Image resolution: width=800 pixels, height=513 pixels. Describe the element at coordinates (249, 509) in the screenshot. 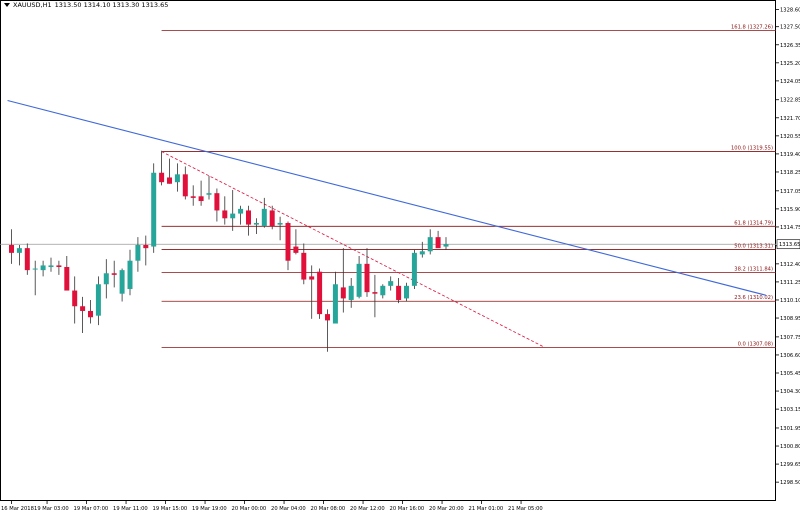

I see `time-axis-label: 20 Mar 00:00` at that location.